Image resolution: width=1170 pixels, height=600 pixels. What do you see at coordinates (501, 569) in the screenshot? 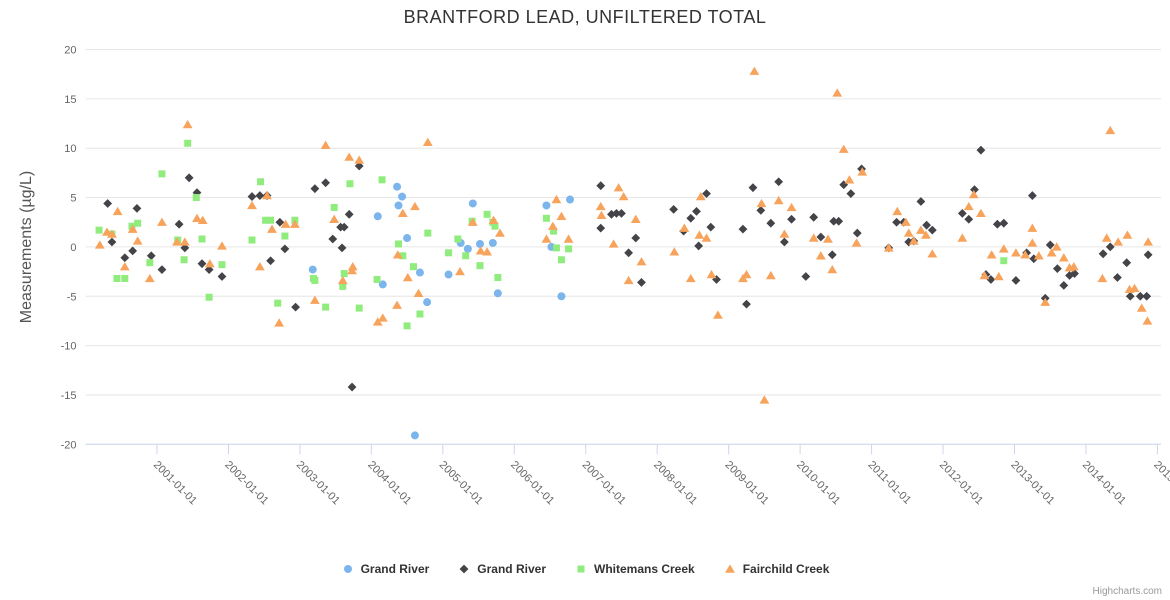
I see `legend-item-grand-river-1: Grand River` at bounding box center [501, 569].